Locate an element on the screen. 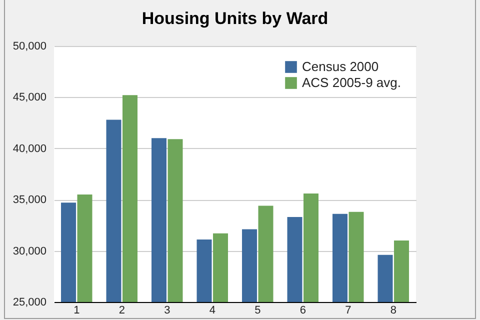 This screenshot has height=320, width=480. chart-title: Housing Units by Ward is located at coordinates (235, 18).